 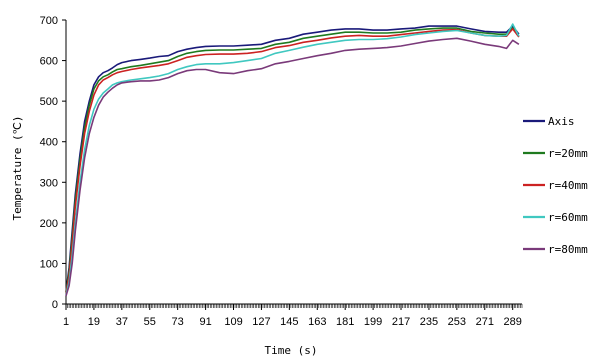 What do you see at coordinates (513, 322) in the screenshot?
I see `x-tick-label: 289` at bounding box center [513, 322].